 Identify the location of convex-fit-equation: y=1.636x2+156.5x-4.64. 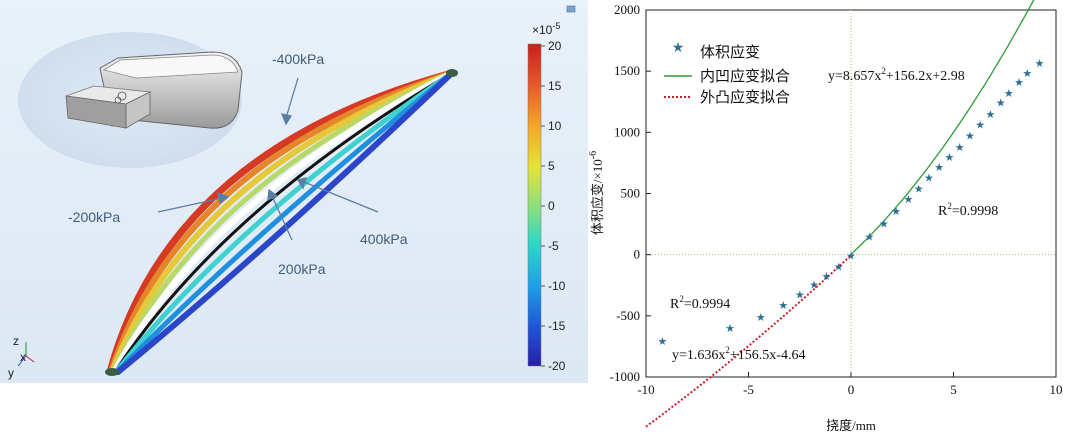
(738, 354).